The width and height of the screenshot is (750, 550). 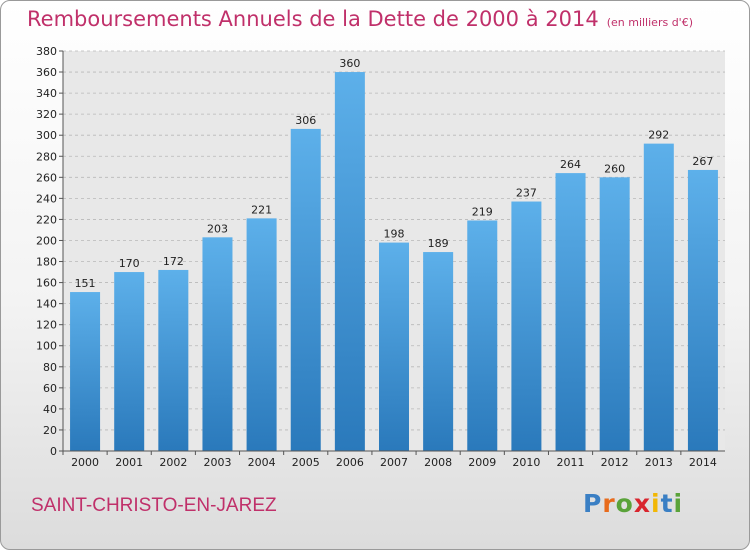 I want to click on value-label-2014: 267, so click(x=702, y=161).